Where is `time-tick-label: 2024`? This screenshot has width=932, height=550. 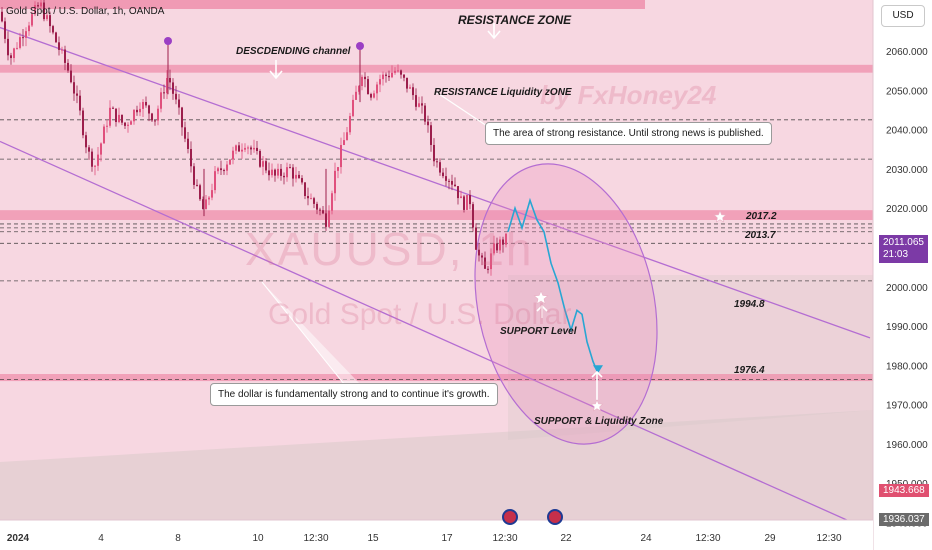
time-tick-label: 2024 is located at coordinates (18, 538).